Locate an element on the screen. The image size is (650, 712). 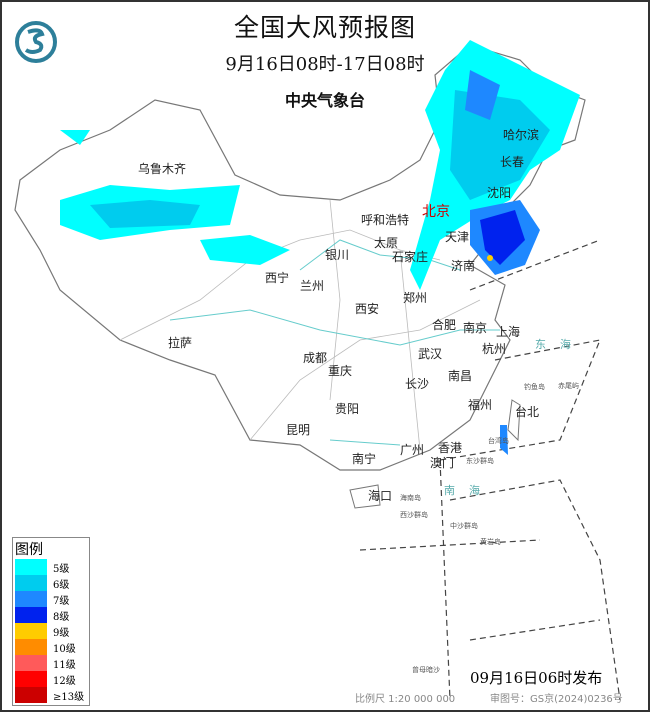
island-label: 钓鱼岛 is located at coordinates (534, 387).